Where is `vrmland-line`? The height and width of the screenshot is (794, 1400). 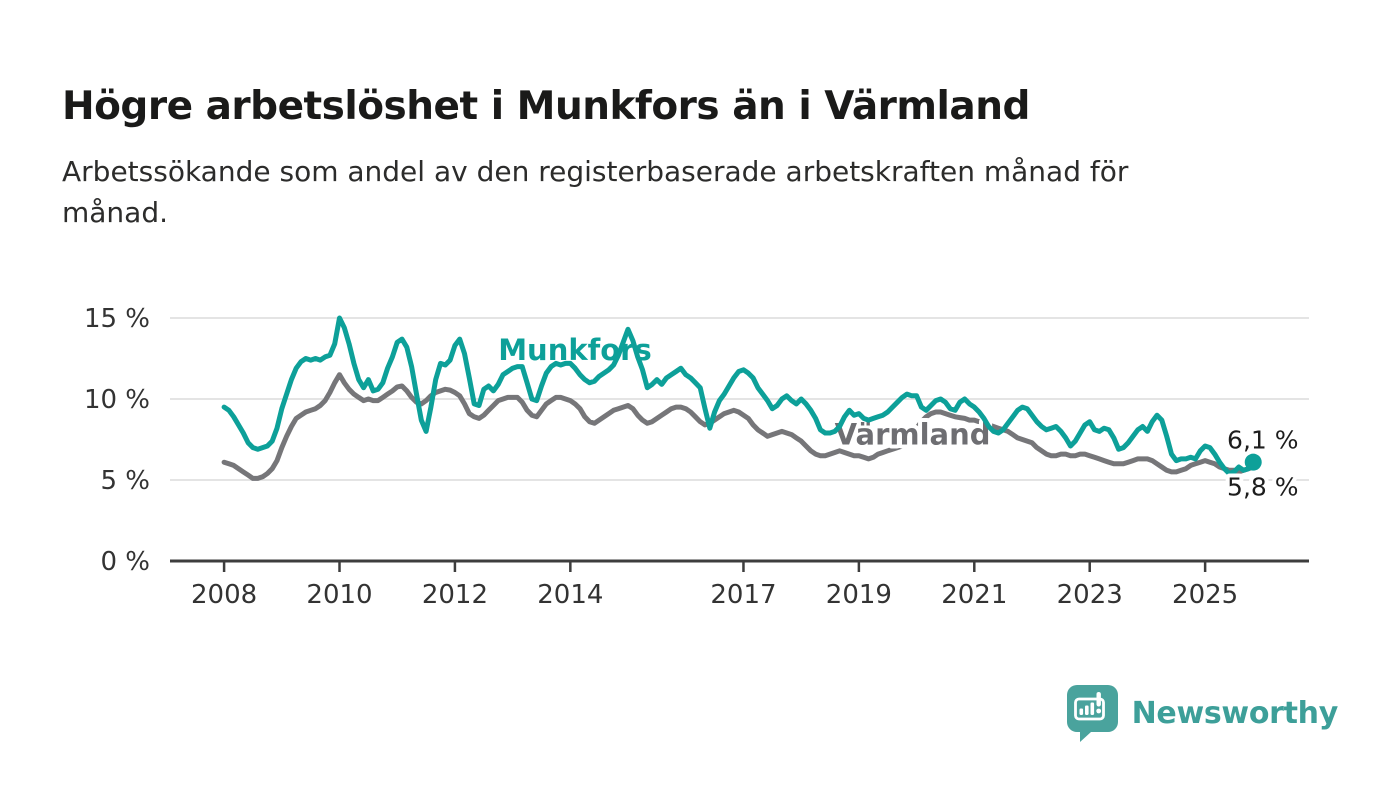
vrmland-line is located at coordinates (738, 426).